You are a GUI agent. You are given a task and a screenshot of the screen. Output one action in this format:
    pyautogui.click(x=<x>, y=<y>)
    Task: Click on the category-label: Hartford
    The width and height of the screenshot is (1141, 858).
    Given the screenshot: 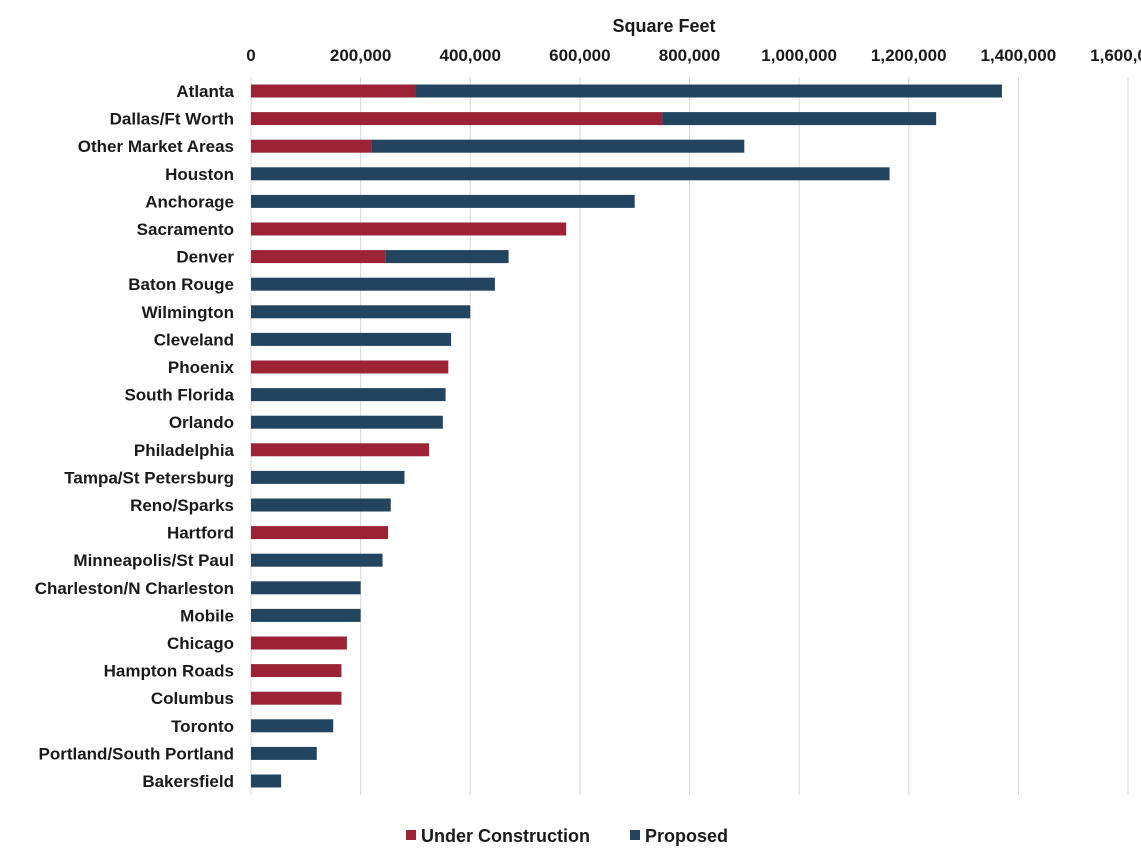 What is the action you would take?
    pyautogui.click(x=200, y=533)
    